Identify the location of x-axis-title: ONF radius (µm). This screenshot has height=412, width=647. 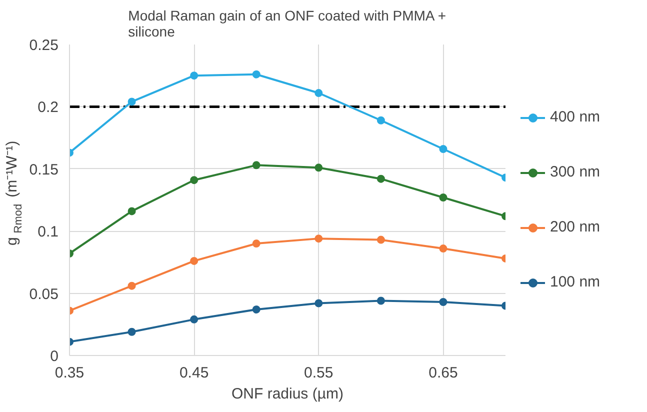
(288, 394).